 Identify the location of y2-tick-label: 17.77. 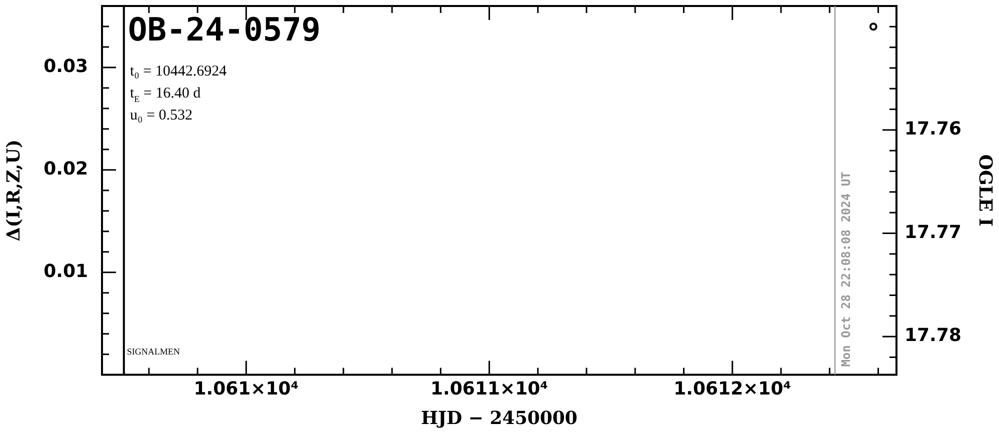
(933, 232).